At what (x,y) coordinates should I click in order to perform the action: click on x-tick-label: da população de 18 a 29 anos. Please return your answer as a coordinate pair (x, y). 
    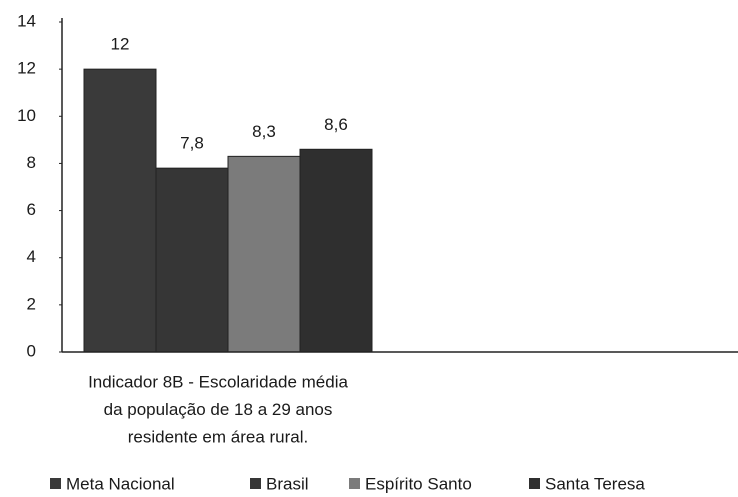
    Looking at the image, I should click on (218, 409).